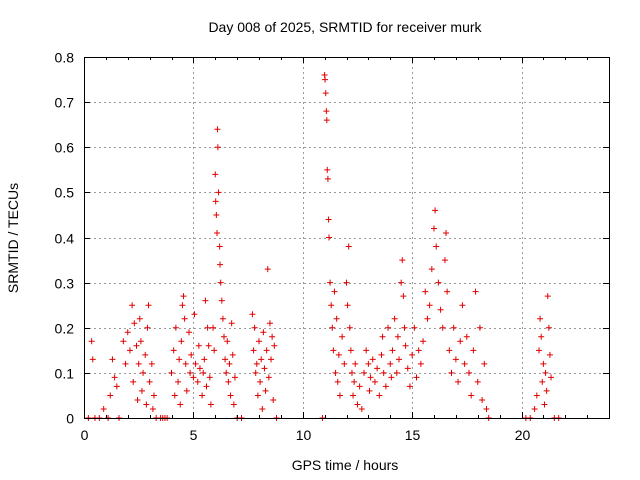 The width and height of the screenshot is (640, 480). What do you see at coordinates (304, 435) in the screenshot?
I see `x-tick-label: 10` at bounding box center [304, 435].